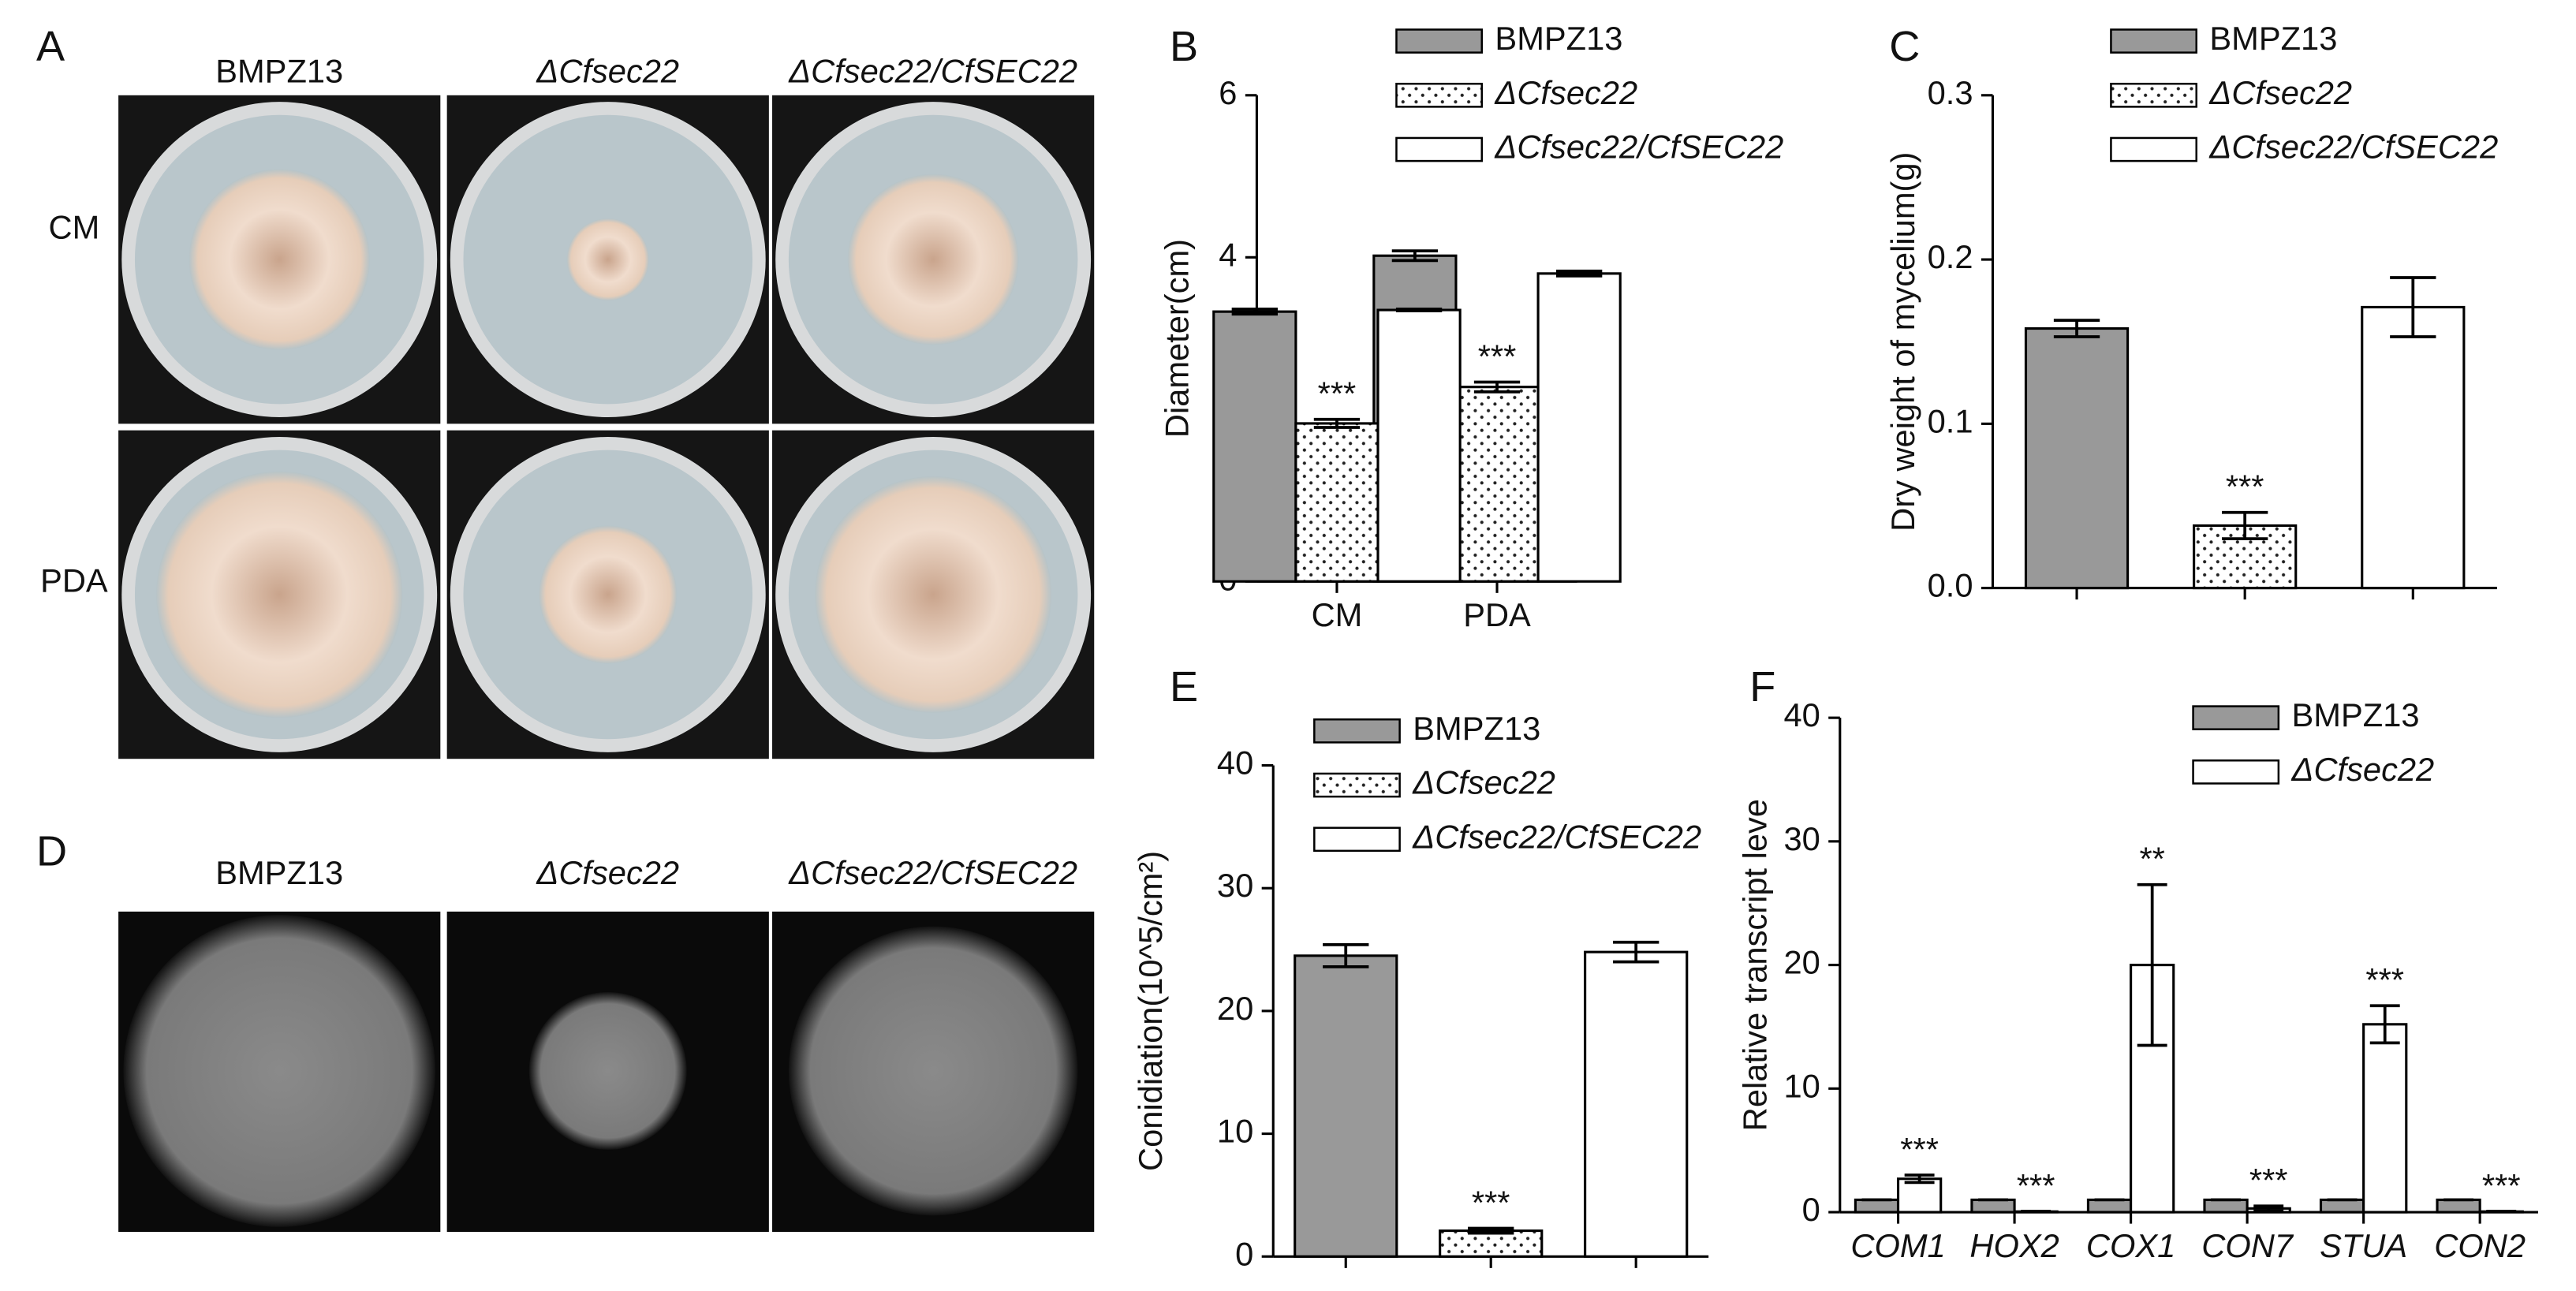  Describe the element at coordinates (1902, 342) in the screenshot. I see `y-axis-label: Dry weight of mycelium(g)` at that location.